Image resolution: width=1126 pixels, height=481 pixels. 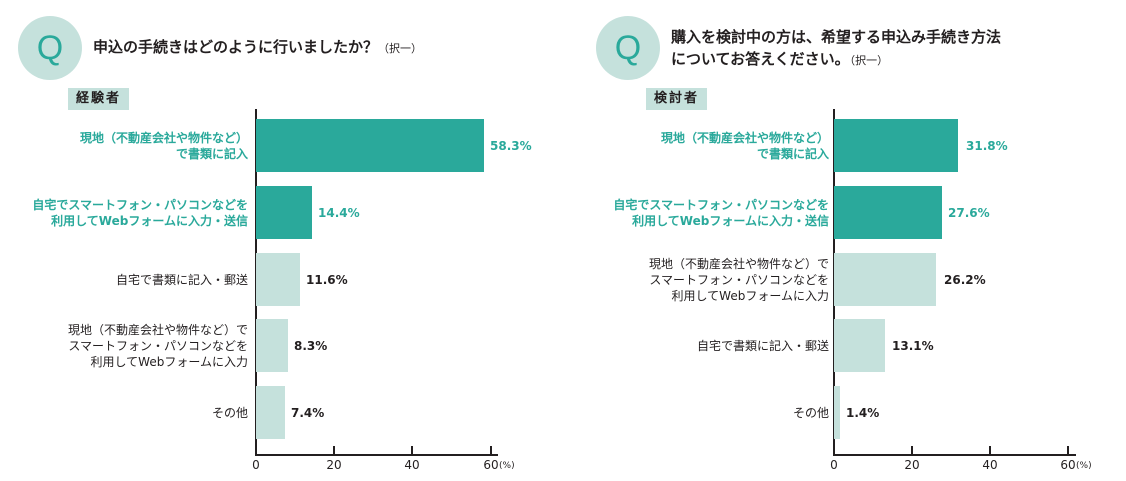 I want to click on question-text: 申込の手続きはどのように行いましたか？, so click(x=236, y=47).